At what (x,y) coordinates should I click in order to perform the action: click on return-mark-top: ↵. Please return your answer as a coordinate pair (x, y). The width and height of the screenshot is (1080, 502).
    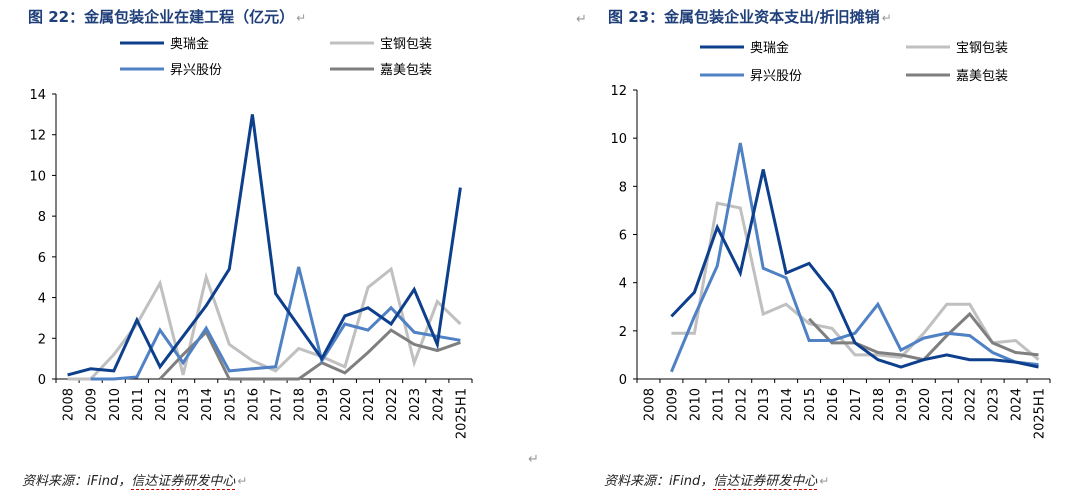
    Looking at the image, I should click on (581, 19).